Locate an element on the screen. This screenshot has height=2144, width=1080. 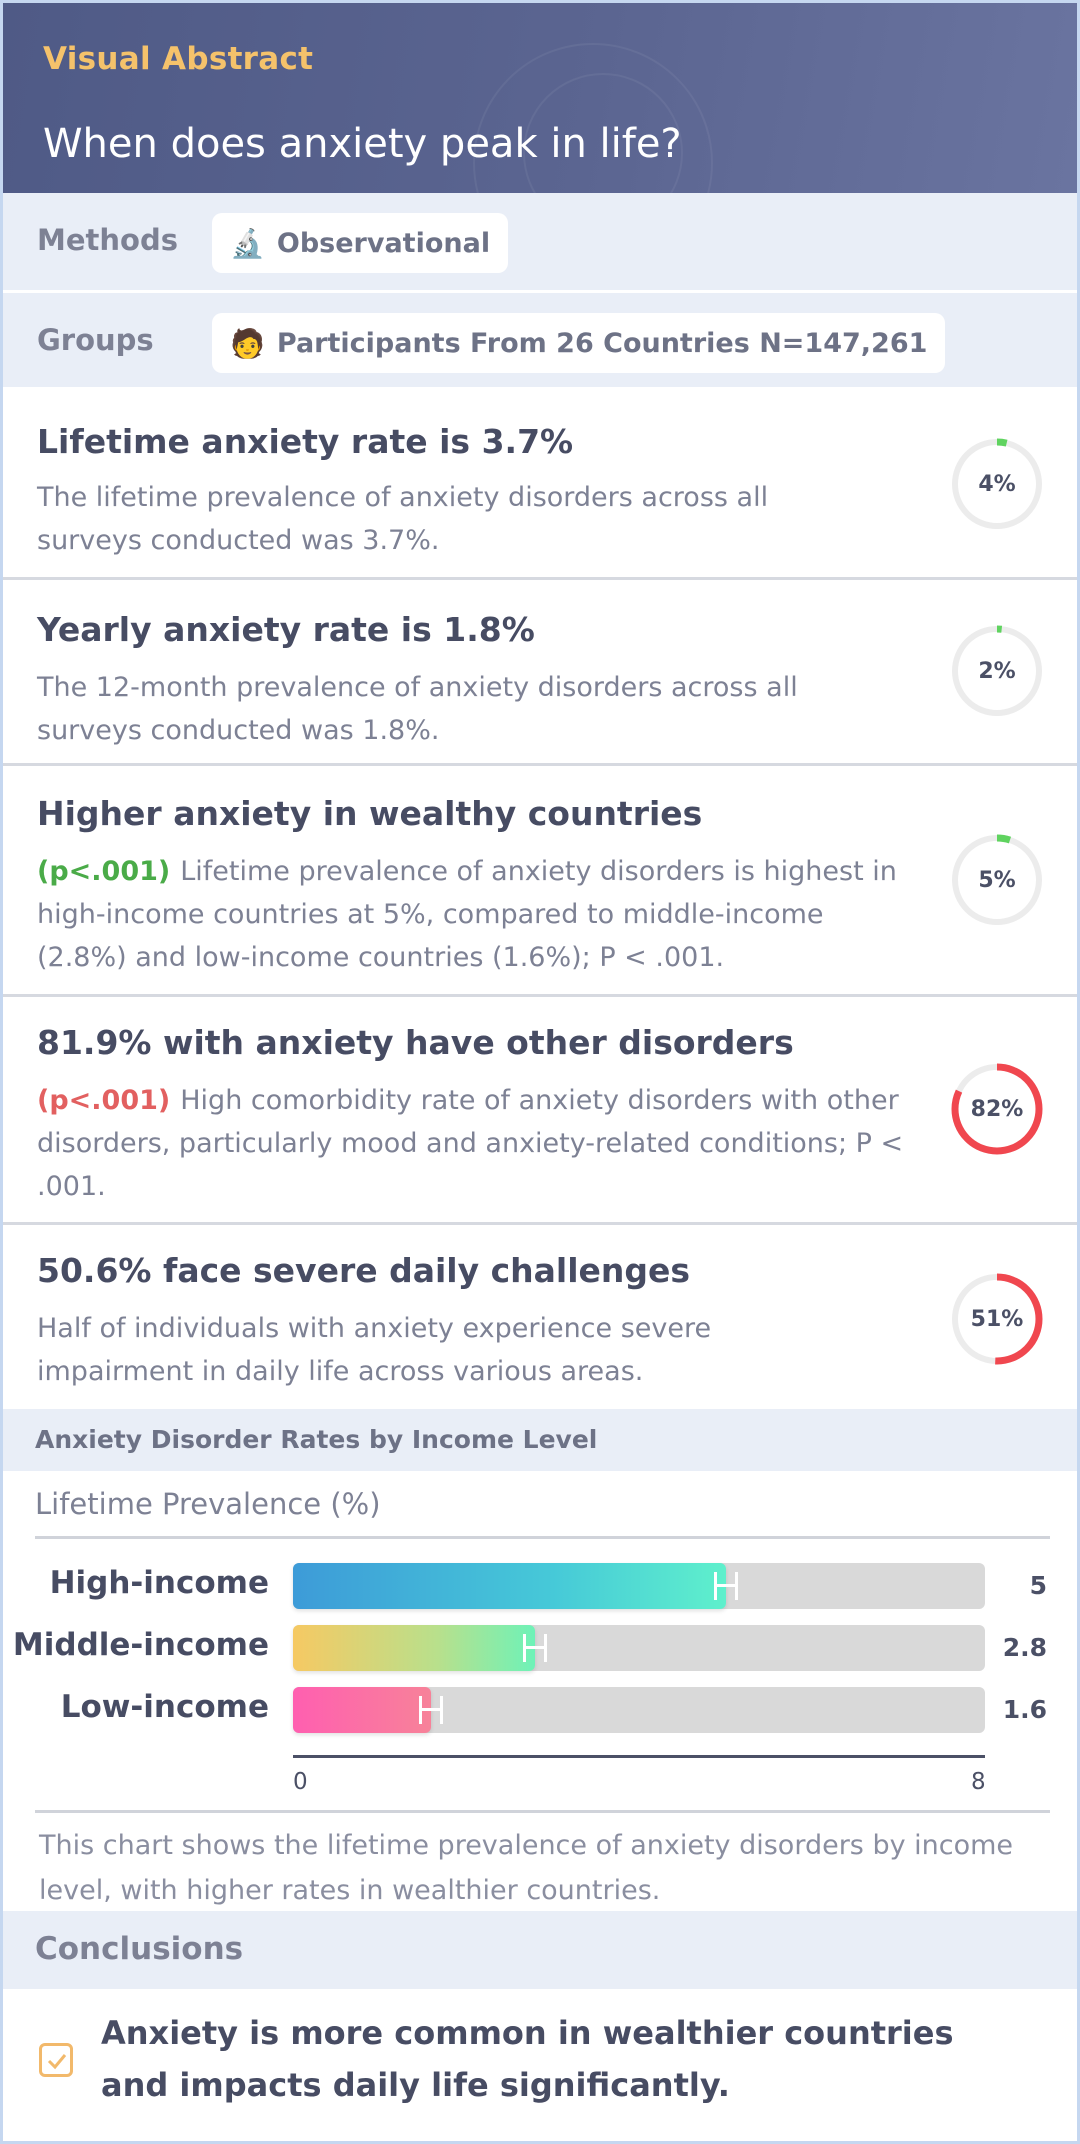
methods-row: Methods 🔬 Observational is located at coordinates (540, 243).